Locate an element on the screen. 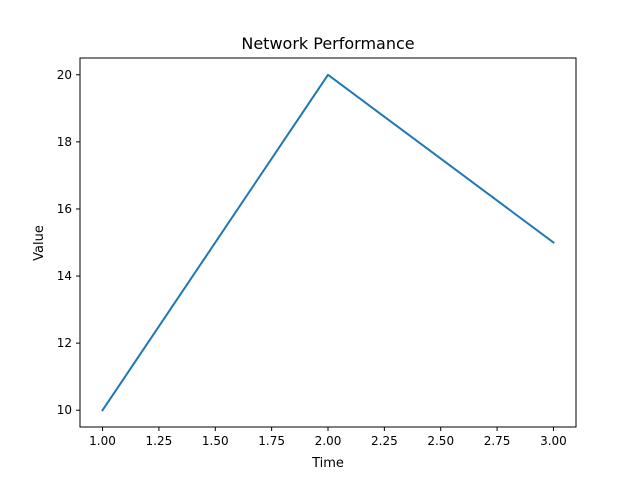 This screenshot has height=480, width=640. y-tick-label: 14 is located at coordinates (64, 276).